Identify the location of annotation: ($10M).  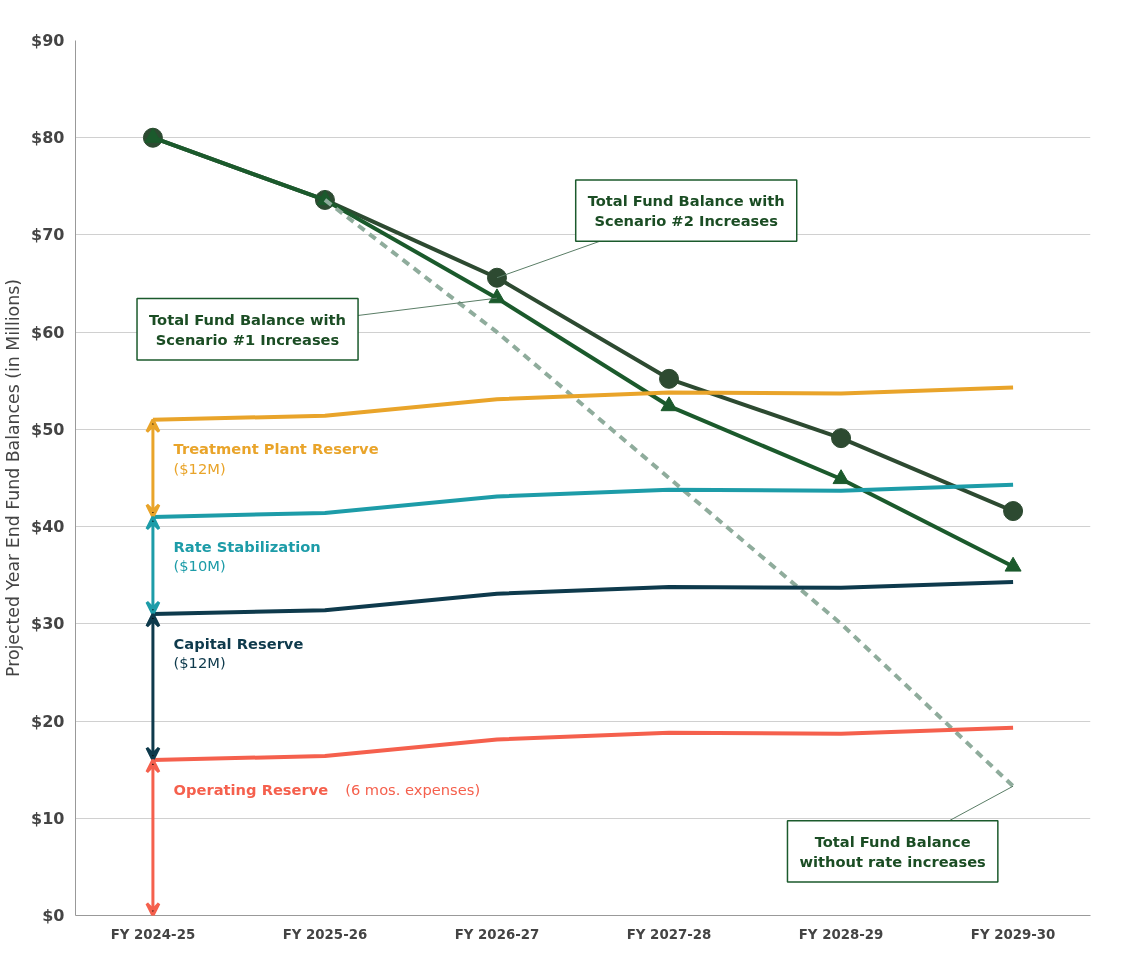
(199, 565).